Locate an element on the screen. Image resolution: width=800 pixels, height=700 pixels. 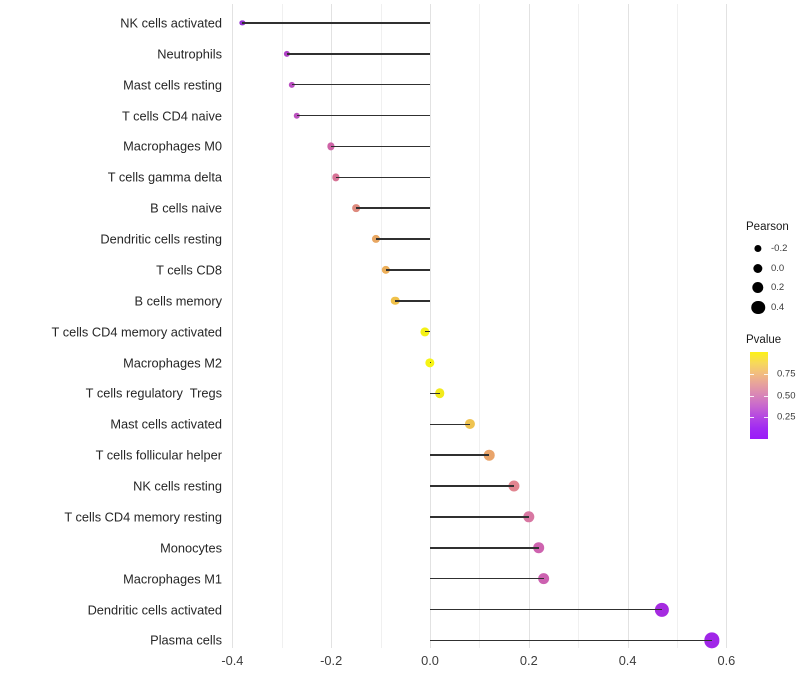
y-axis-label: Plasma cells is located at coordinates (186, 640).